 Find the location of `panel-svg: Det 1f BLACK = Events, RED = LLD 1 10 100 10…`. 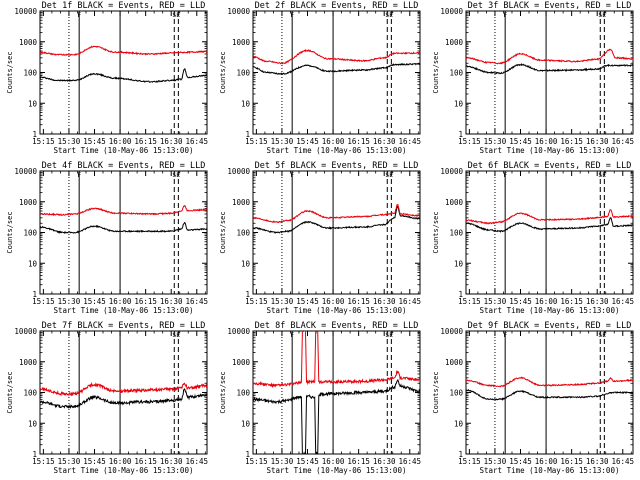

panel-svg: Det 1f BLACK = Events, RED = LLD 1 10 100 10… is located at coordinates (107, 78).